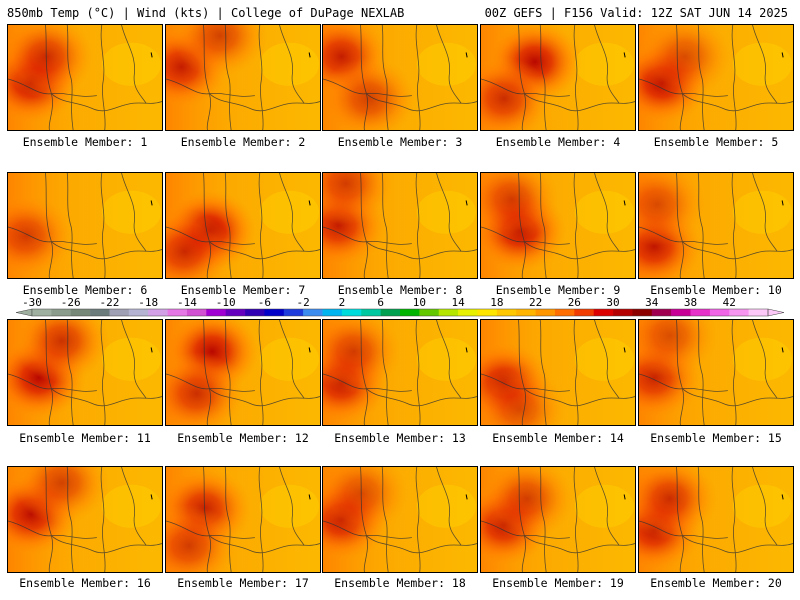 The image size is (800, 600). What do you see at coordinates (400, 438) in the screenshot?
I see `ensemble-member-label: Ensemble Member: 13` at bounding box center [400, 438].